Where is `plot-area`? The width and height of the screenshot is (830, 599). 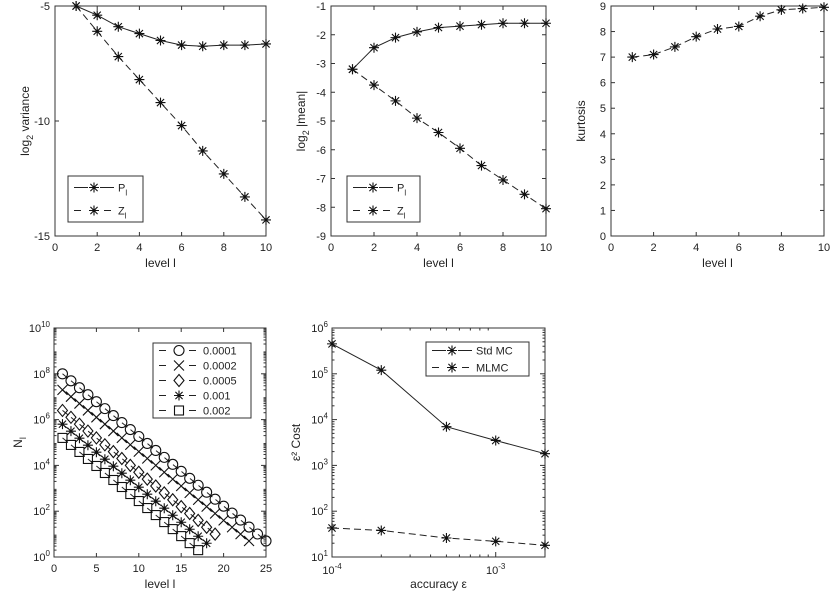
plot-area is located at coordinates (717, 121).